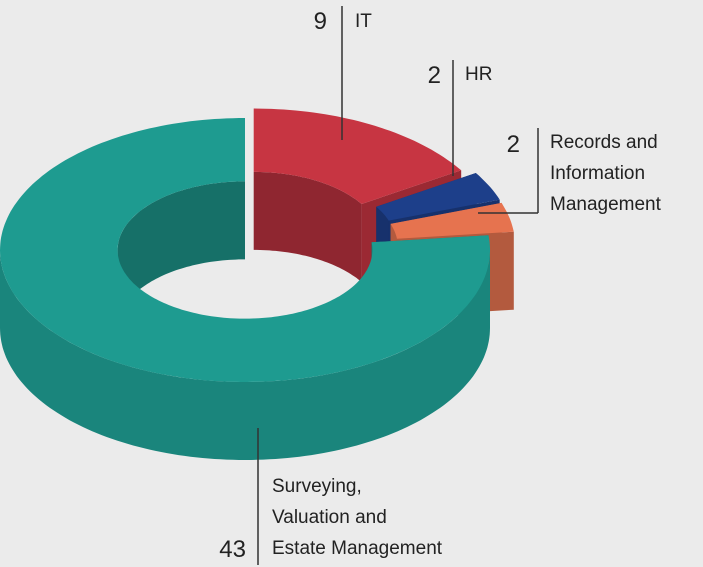 This screenshot has height=567, width=703. What do you see at coordinates (479, 74) in the screenshot?
I see `category-label: HR` at bounding box center [479, 74].